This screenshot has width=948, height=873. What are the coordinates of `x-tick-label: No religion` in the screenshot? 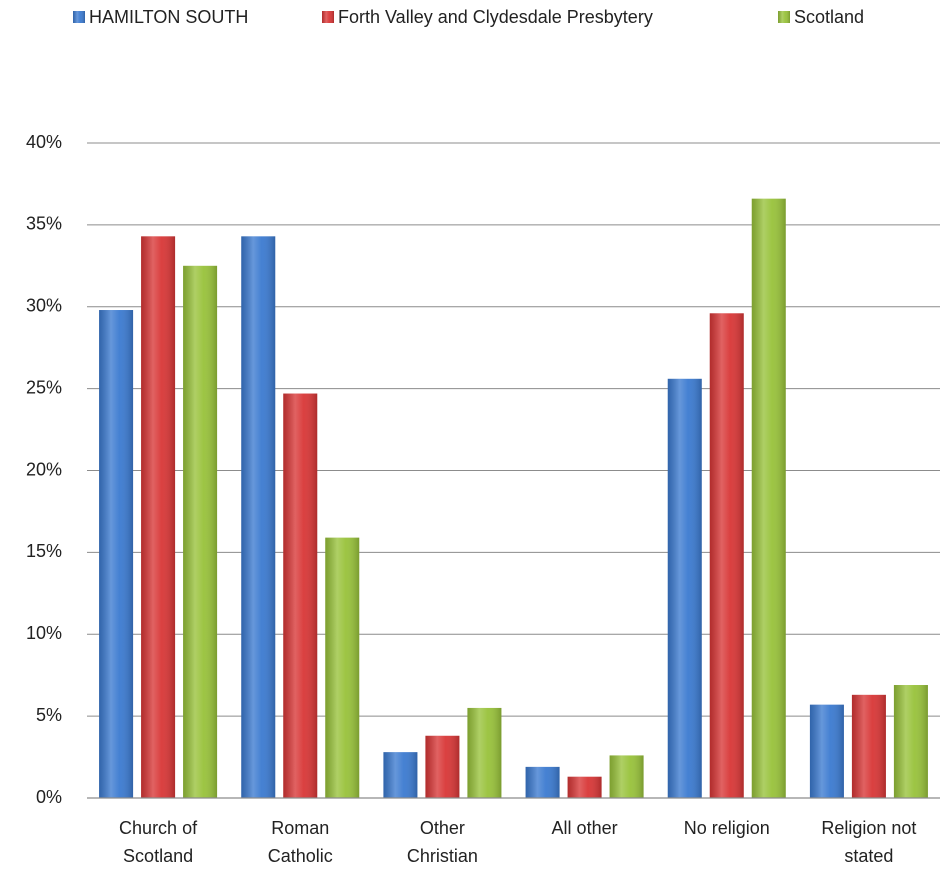 It's located at (726, 828).